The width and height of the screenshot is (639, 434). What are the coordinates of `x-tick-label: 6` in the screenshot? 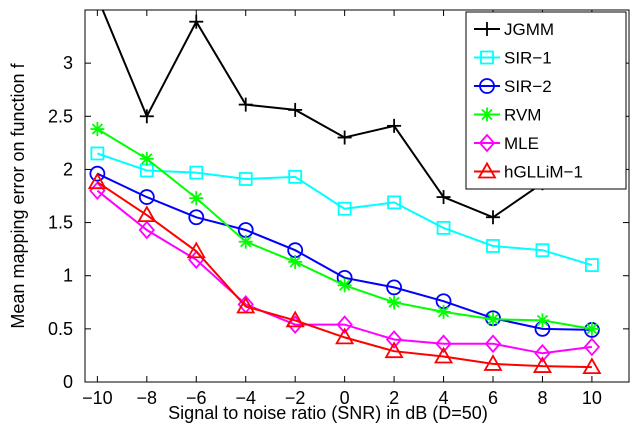 It's located at (493, 398).